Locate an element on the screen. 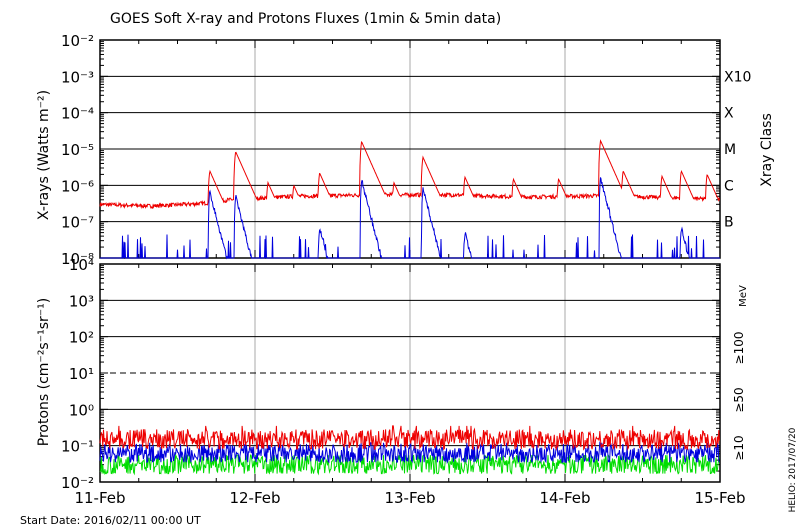  y-tick-label: 10⁻⁸ is located at coordinates (77, 259).